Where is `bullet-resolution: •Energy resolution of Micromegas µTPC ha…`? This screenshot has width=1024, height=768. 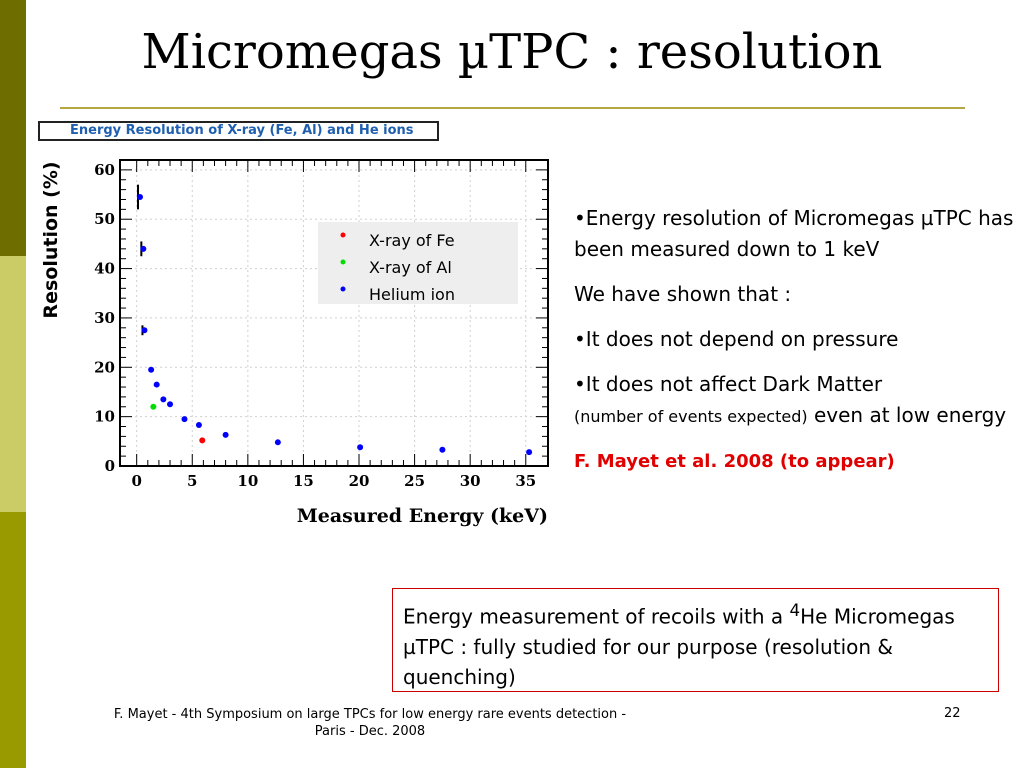 bullet-resolution: •Energy resolution of Micromegas µTPC ha… is located at coordinates (794, 233).